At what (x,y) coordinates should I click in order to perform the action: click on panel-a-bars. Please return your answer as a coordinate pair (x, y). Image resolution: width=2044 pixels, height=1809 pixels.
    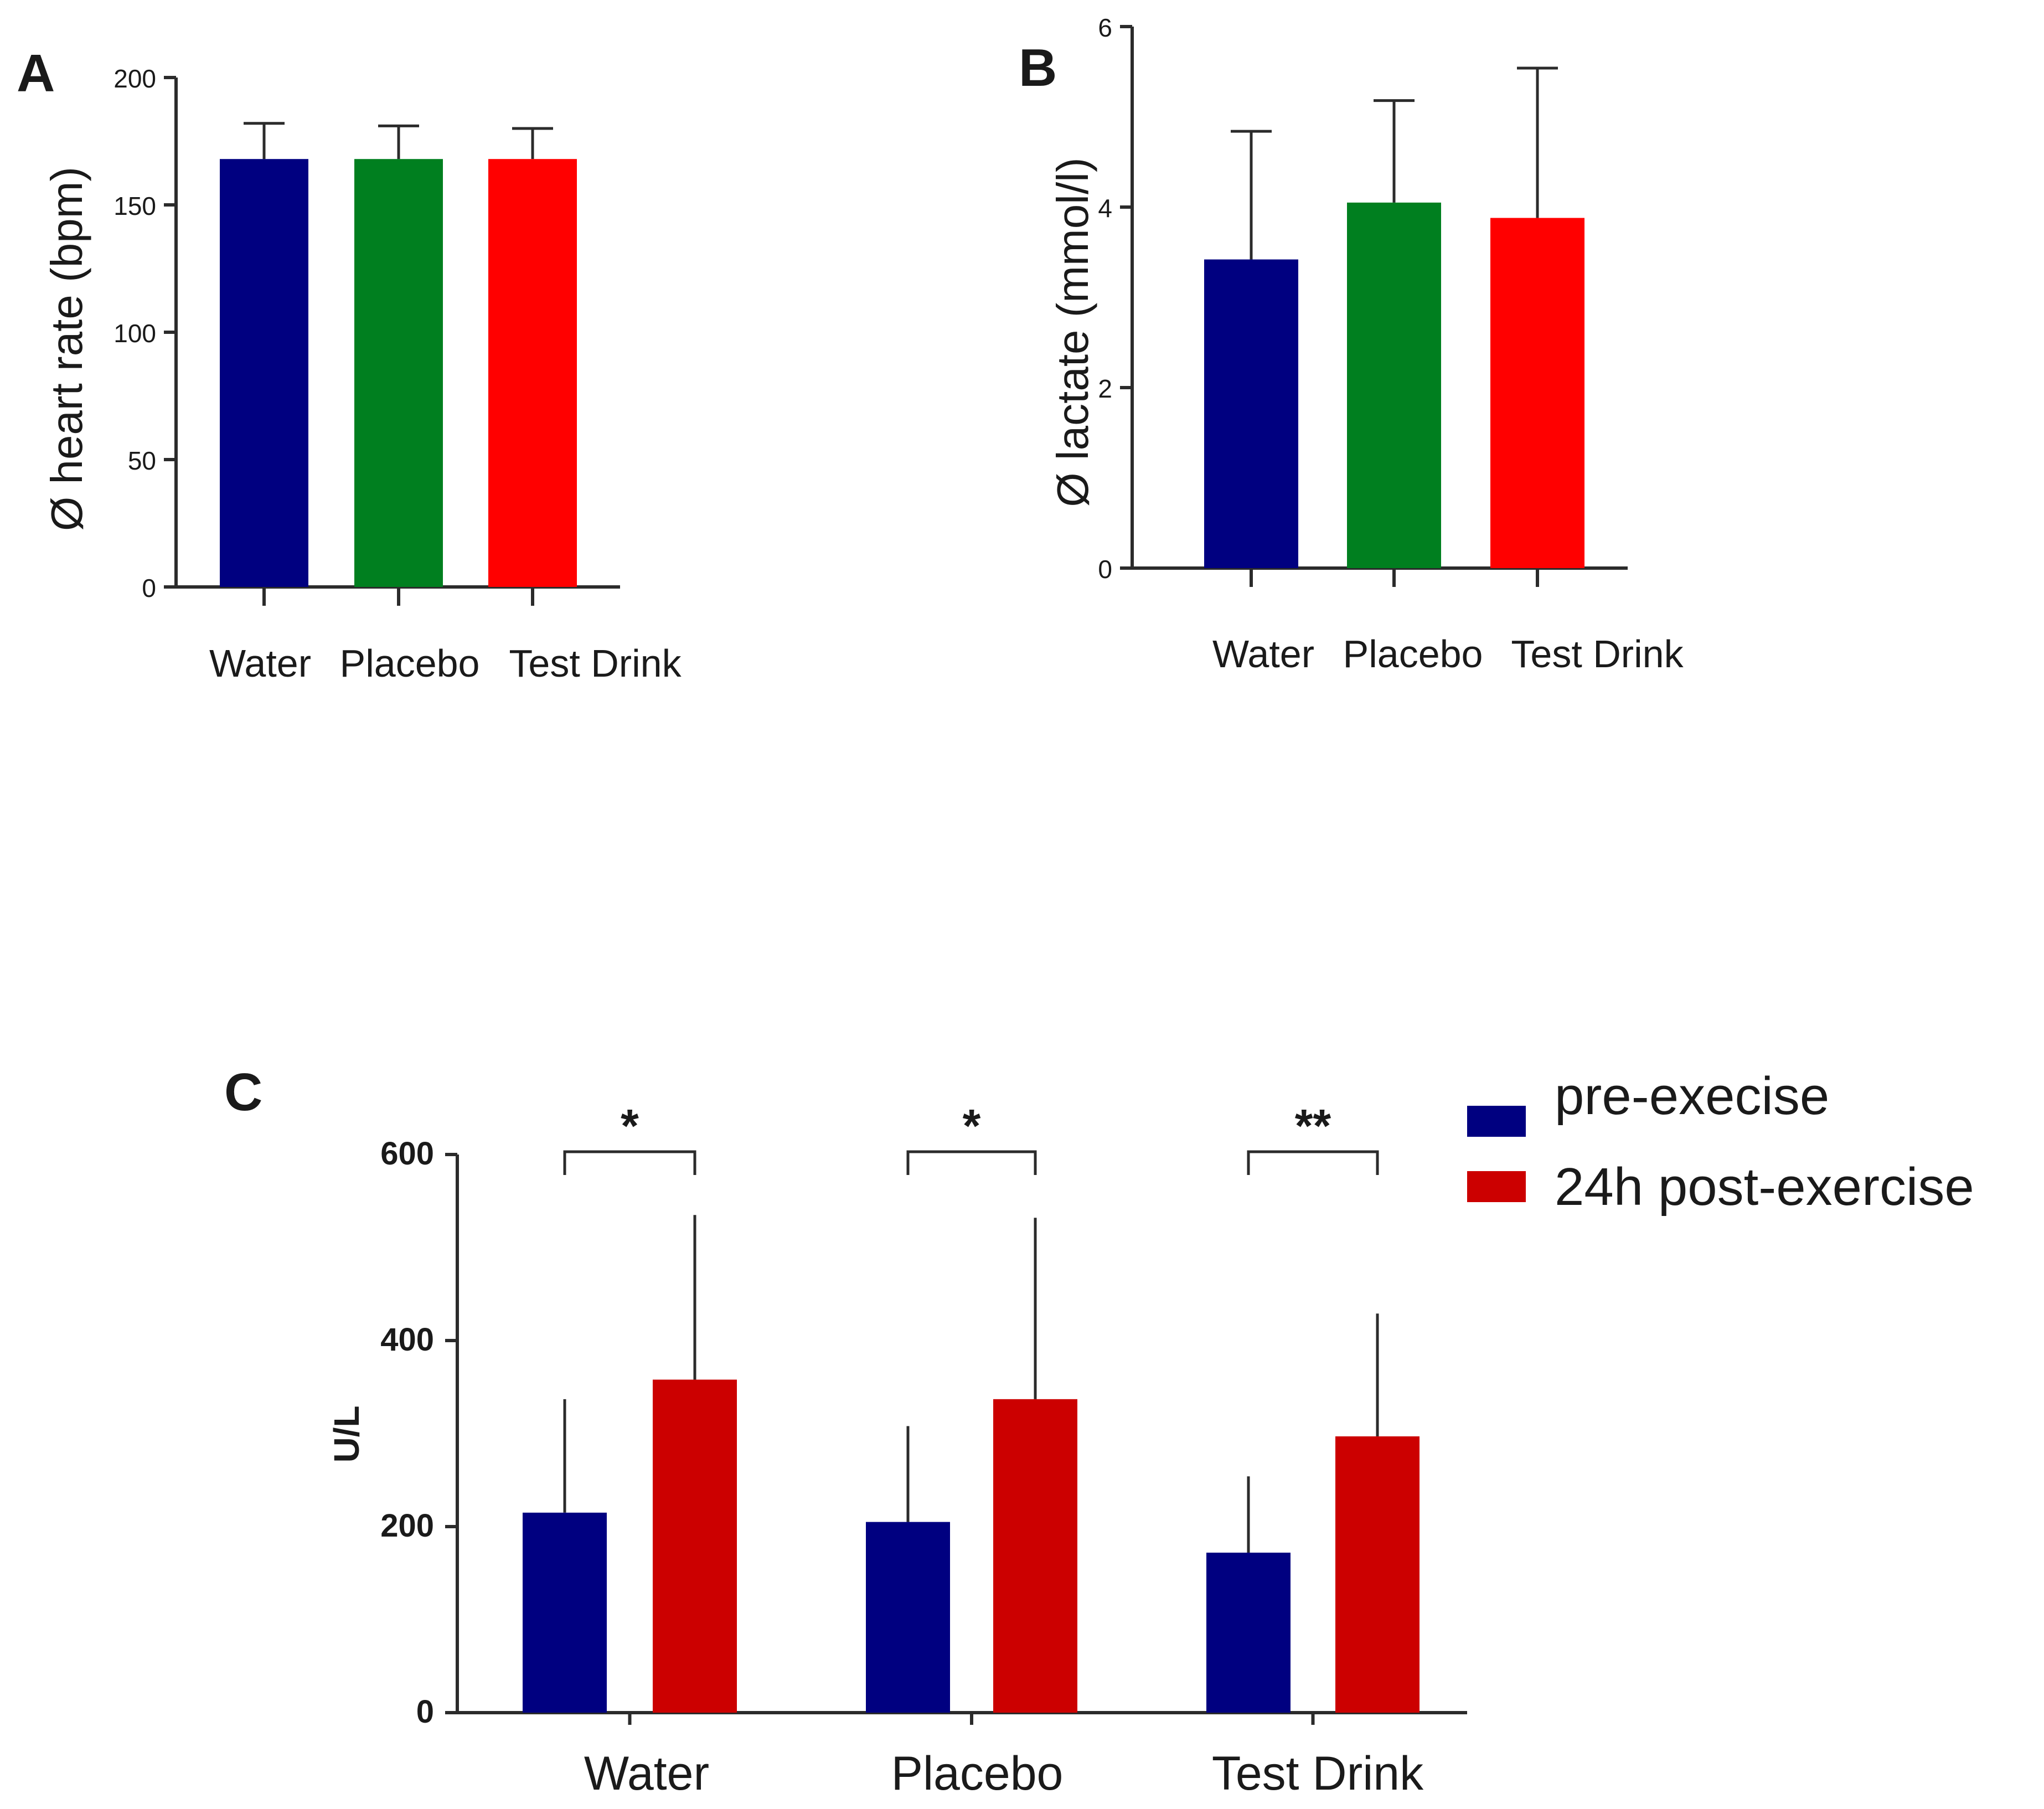
    Looking at the image, I should click on (398, 355).